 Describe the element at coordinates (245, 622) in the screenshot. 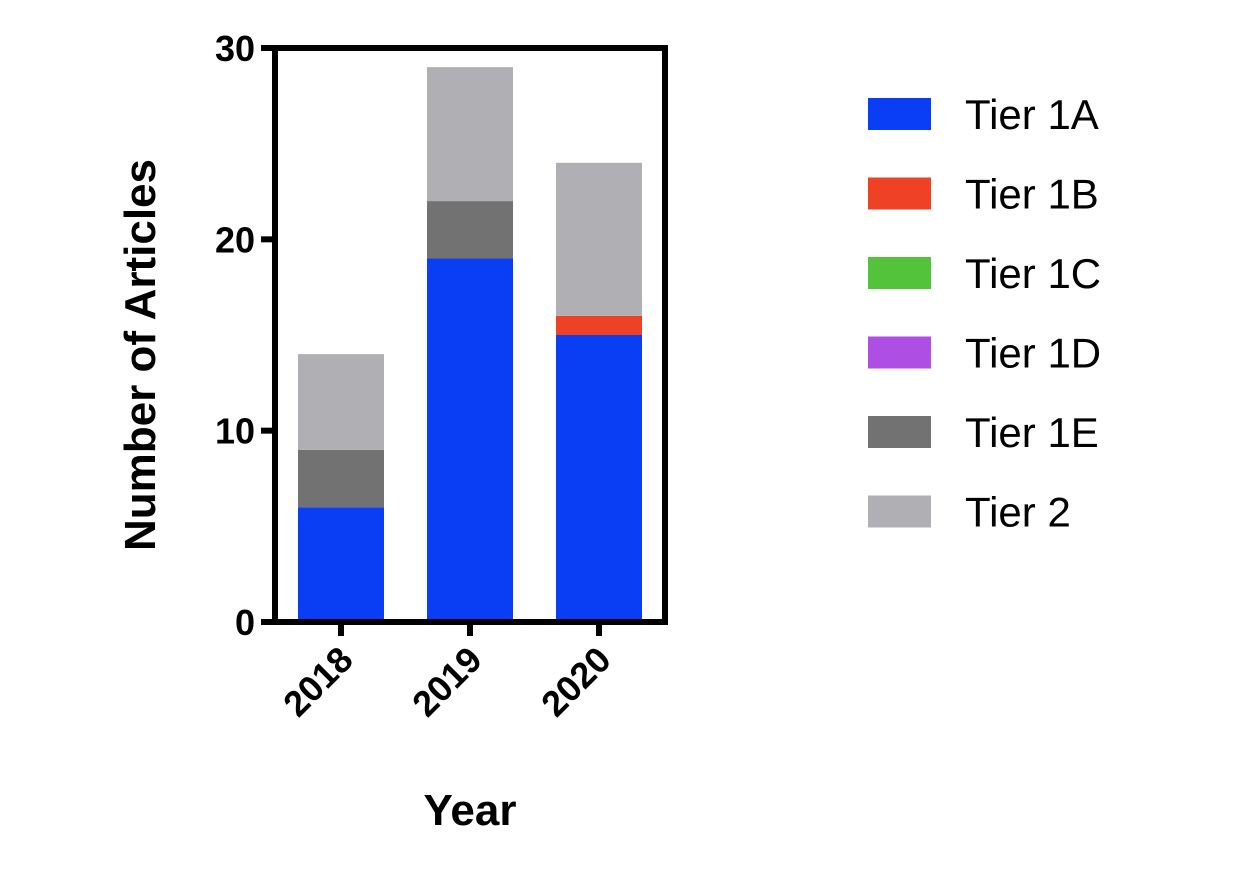

I see `y-tick-label: 0` at that location.